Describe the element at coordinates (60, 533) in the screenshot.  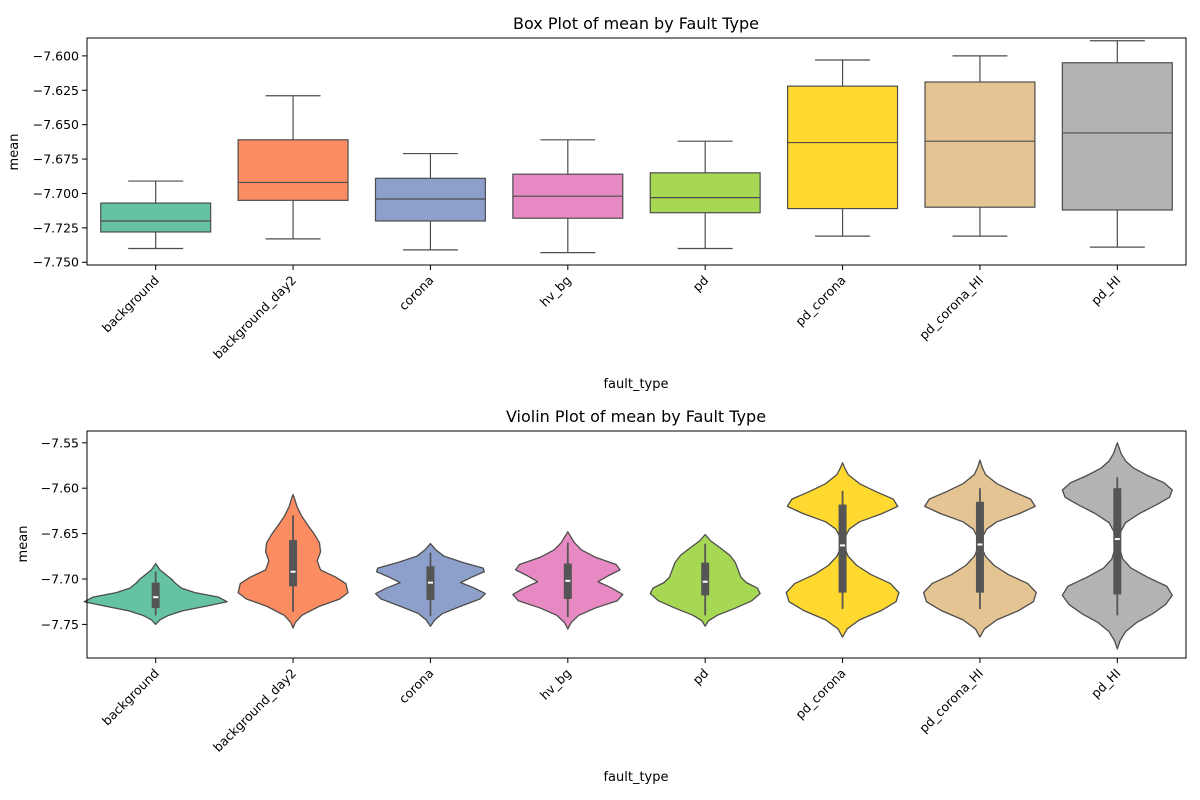
I see `y-tick-label: −7.65` at that location.